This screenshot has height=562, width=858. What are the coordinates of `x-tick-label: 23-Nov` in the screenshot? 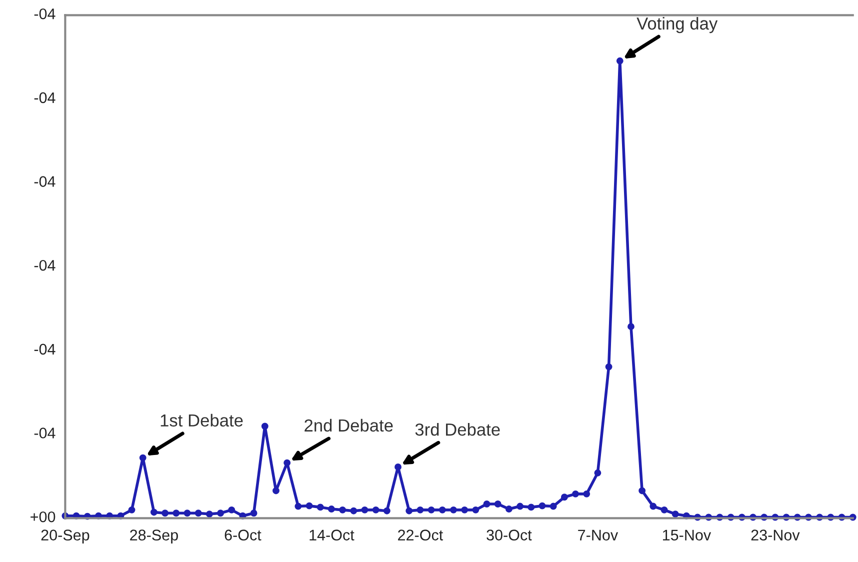 It's located at (775, 535).